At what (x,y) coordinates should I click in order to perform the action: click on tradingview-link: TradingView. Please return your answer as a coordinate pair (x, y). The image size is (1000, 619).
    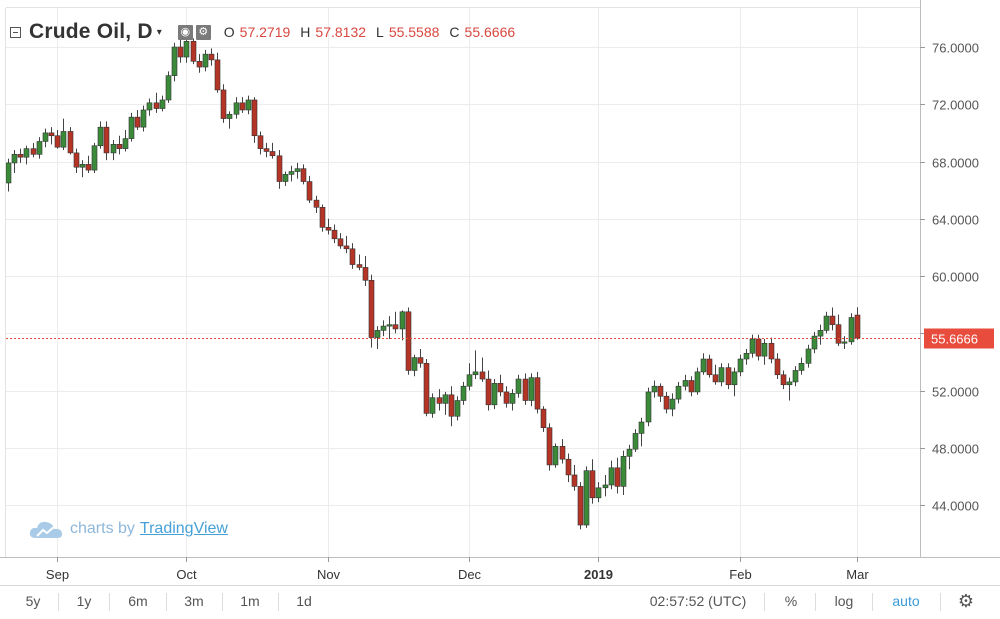
    Looking at the image, I should click on (183, 528).